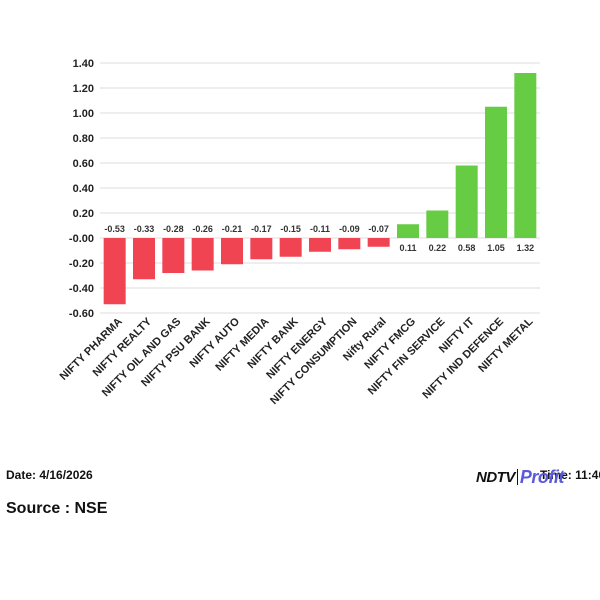  I want to click on data-label: -0.07, so click(378, 229).